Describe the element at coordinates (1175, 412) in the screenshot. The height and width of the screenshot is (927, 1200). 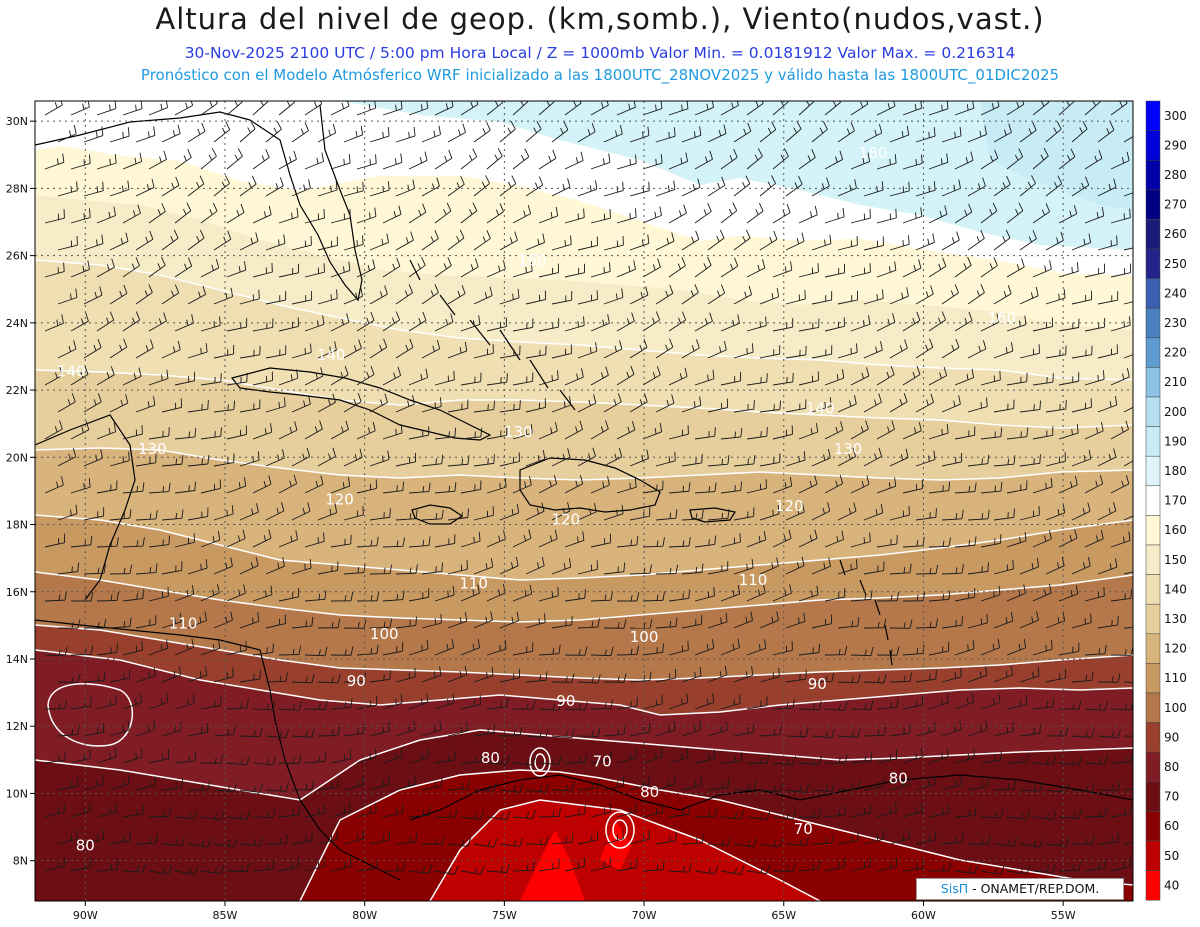
I see `colorbar-label: 200` at that location.